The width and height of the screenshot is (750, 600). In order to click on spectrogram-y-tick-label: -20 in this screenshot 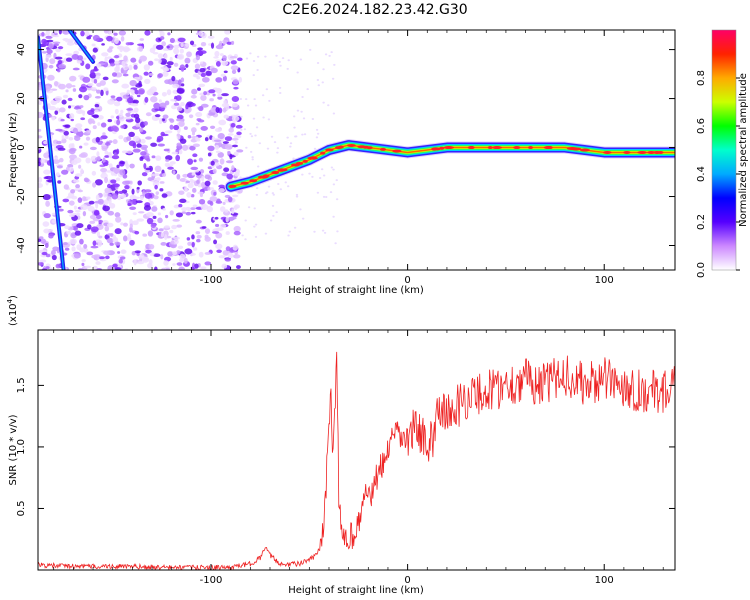, I will do `click(21, 196)`.